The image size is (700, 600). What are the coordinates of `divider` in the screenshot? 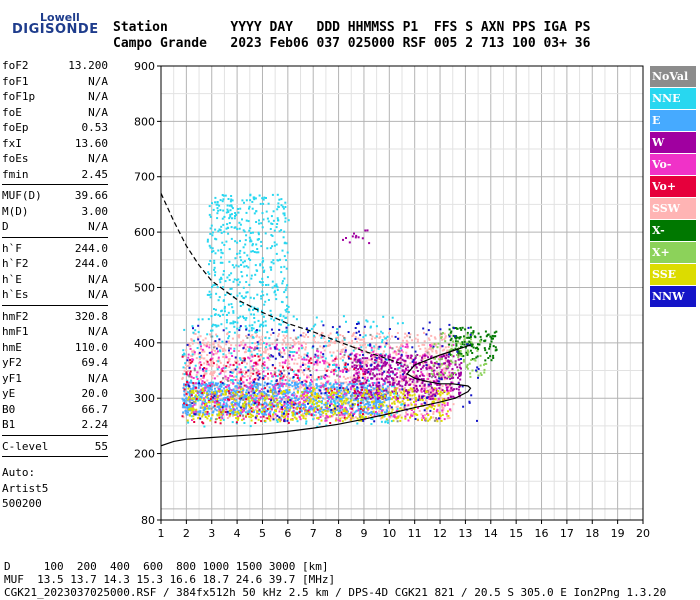 It's located at (55, 237).